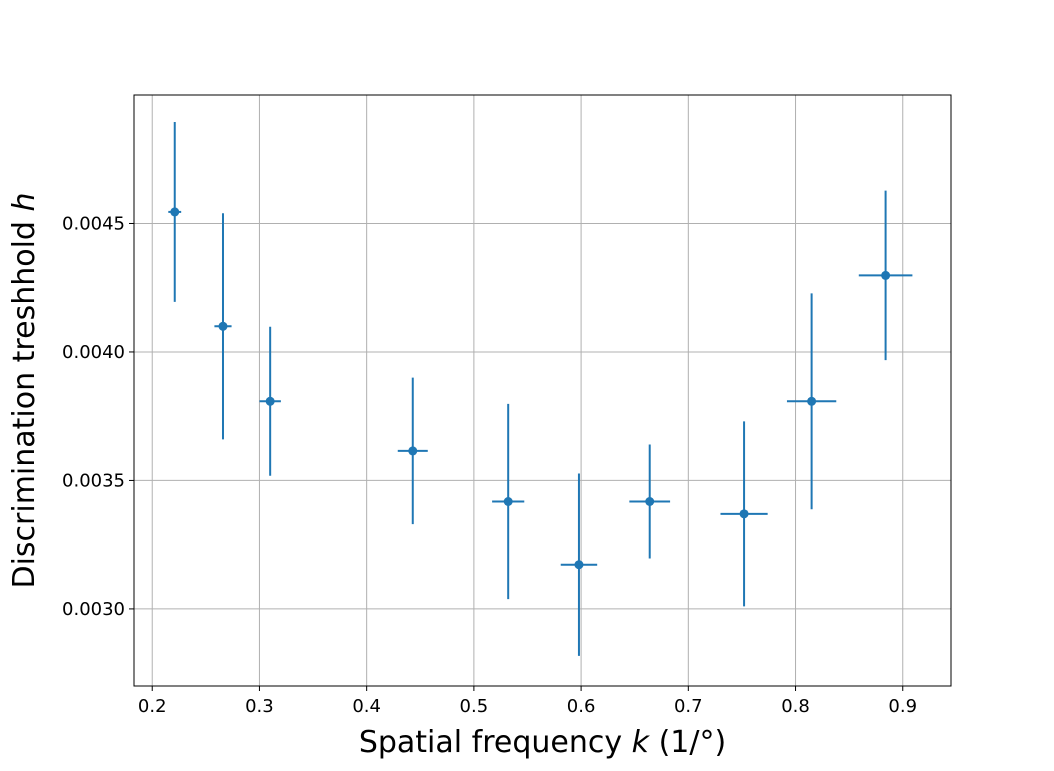 Image resolution: width=1054 pixels, height=771 pixels. I want to click on x-axis-ticks: 0.2 0.3 0.4 0.5 0.6 0.7 0.8 0.9, so click(527, 701).